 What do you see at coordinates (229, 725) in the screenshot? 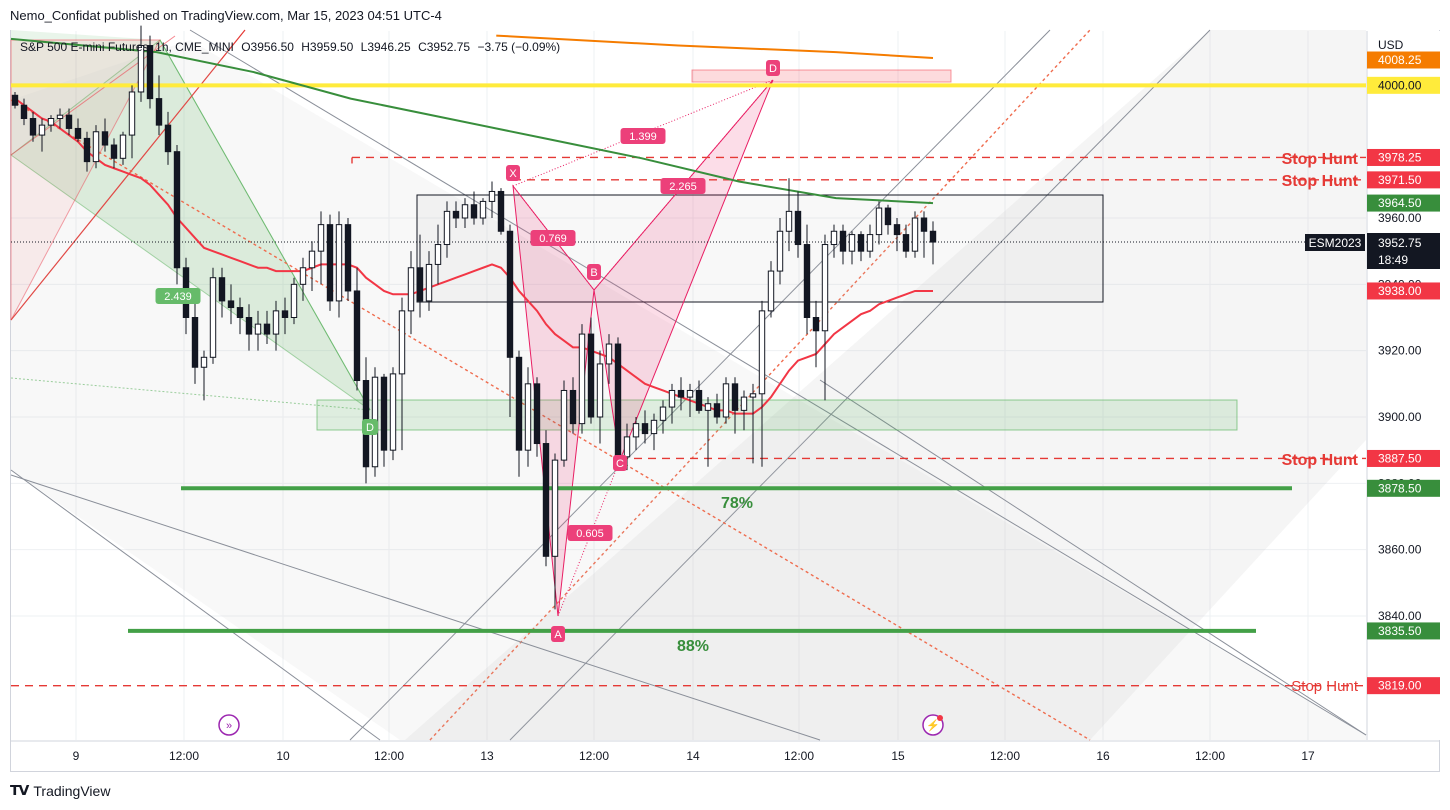
I see `event-dividend-icon` at bounding box center [229, 725].